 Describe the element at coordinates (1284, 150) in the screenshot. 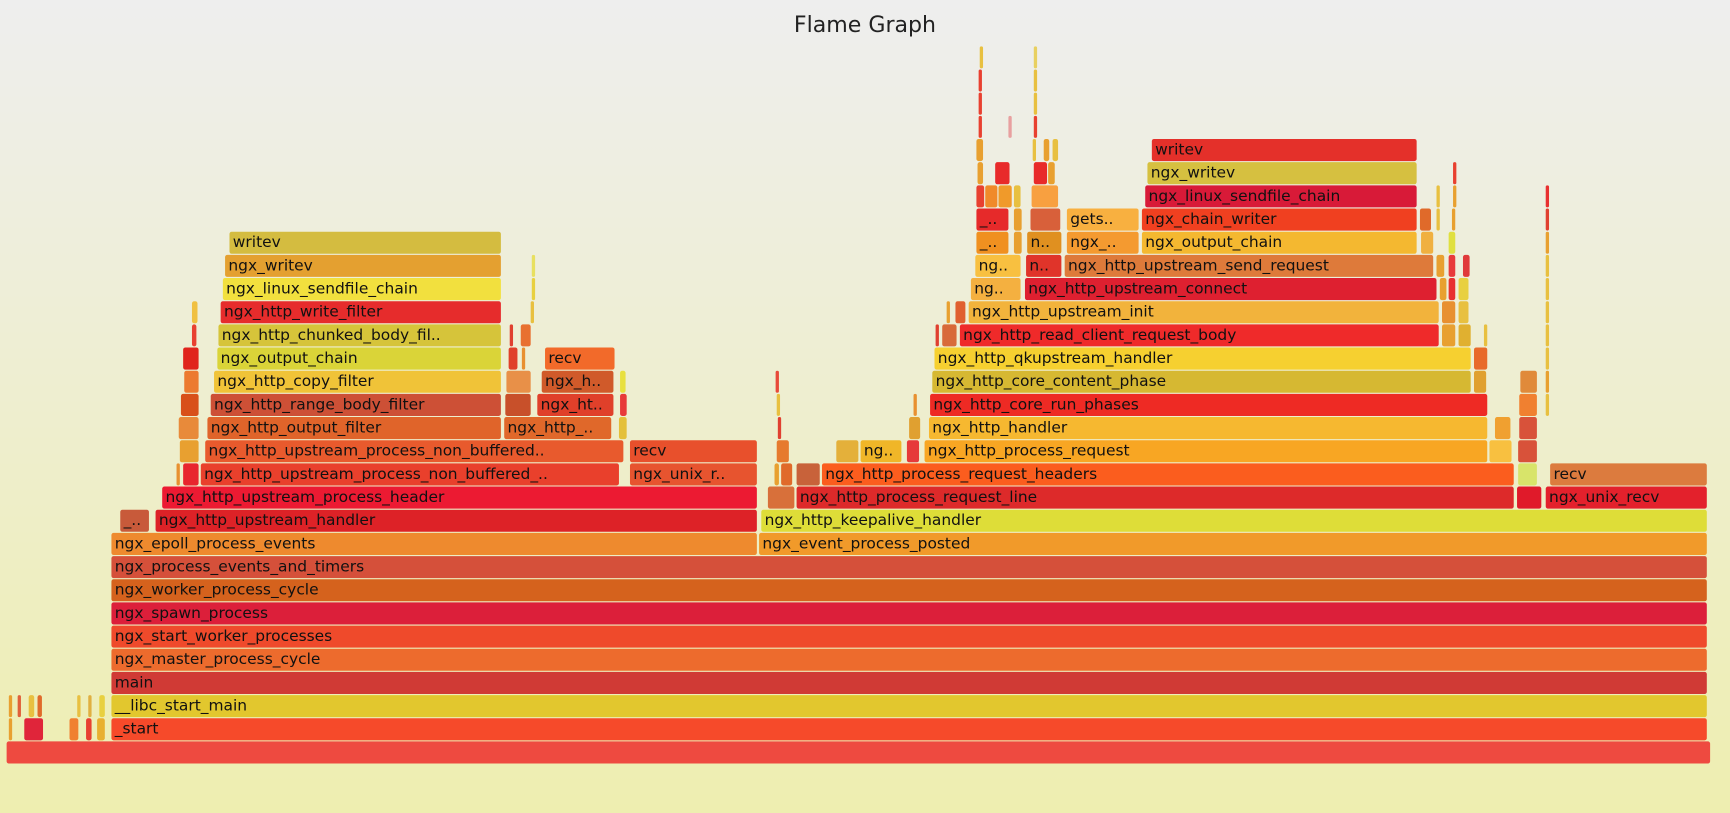

I see `frame-writev: writev` at that location.